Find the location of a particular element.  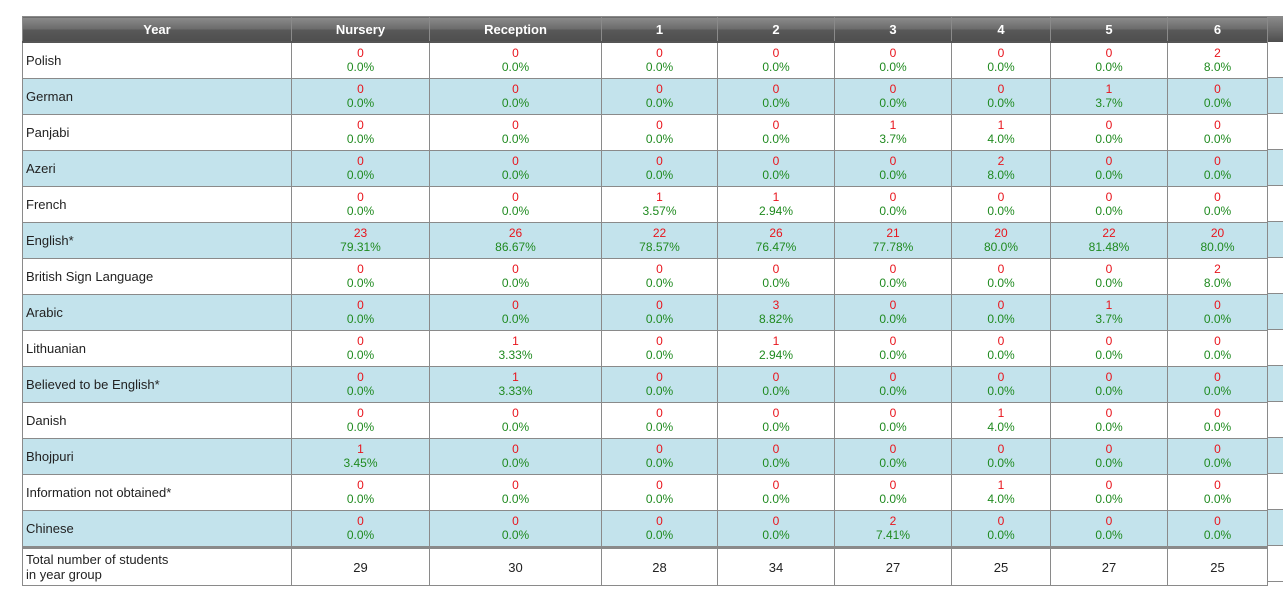

total-value: 27 is located at coordinates (1109, 566).